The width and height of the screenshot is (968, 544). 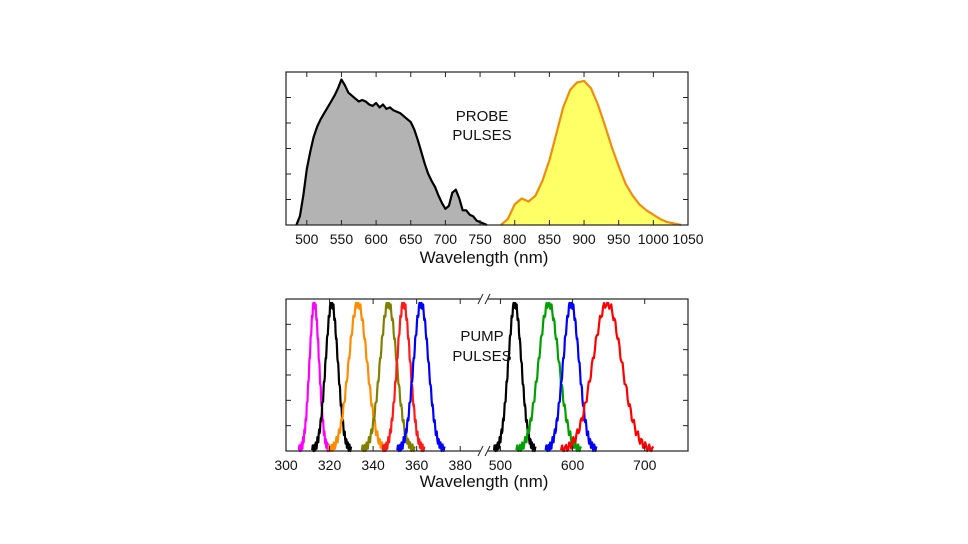 I want to click on probe-ticks: 500 550 600 650 700 750 800 850 900 950 1000 1050, so click(x=495, y=159).